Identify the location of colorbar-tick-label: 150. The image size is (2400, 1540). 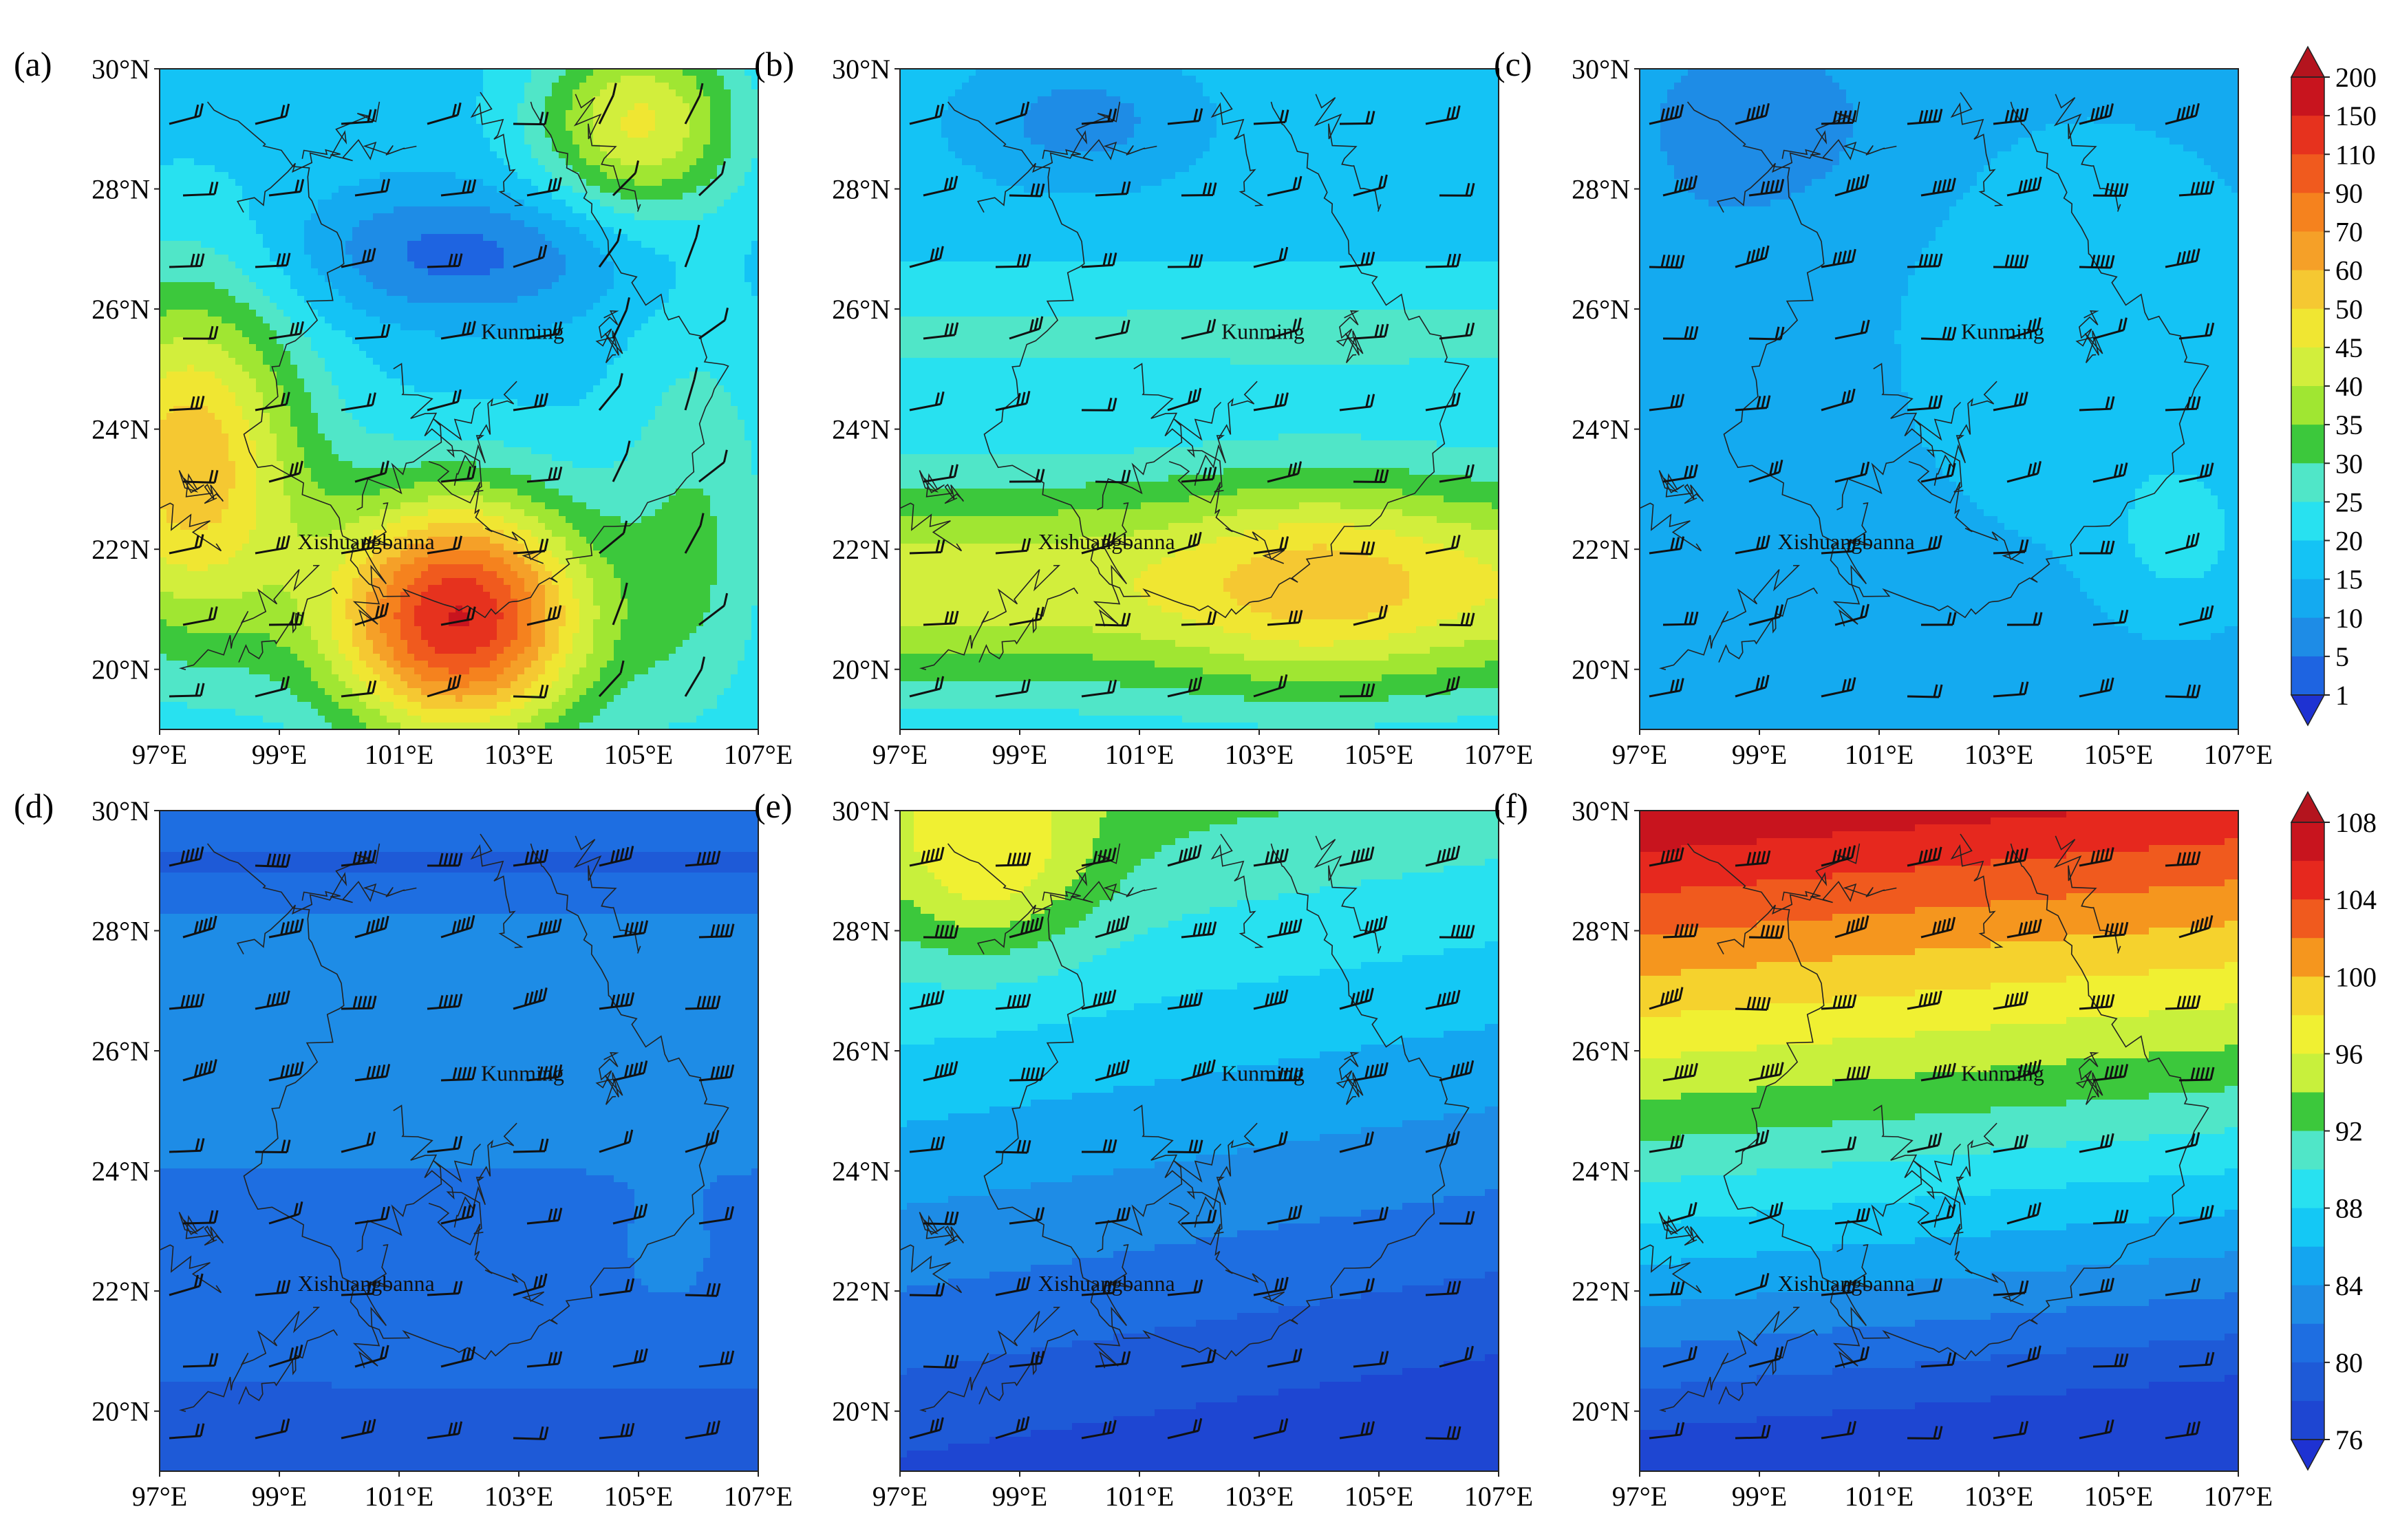
(2356, 115).